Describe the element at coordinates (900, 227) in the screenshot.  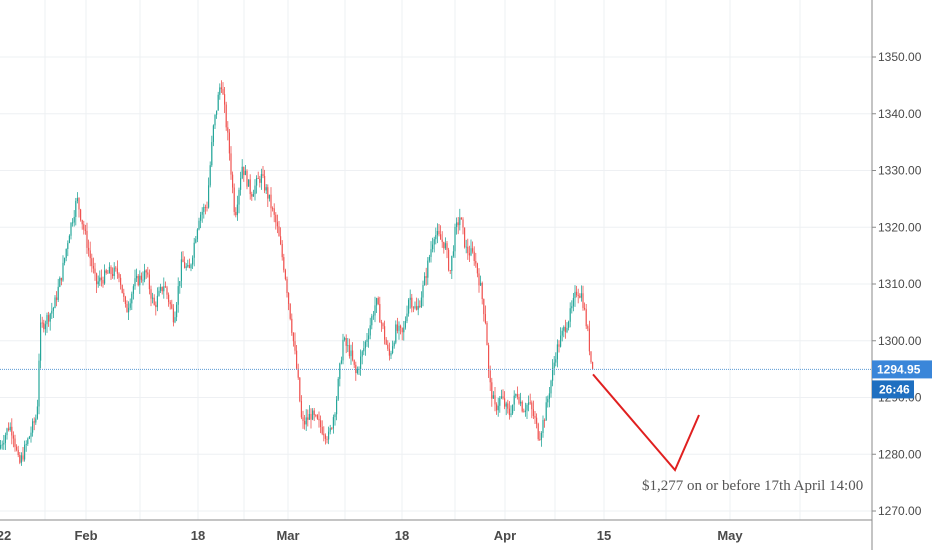
I see `price-axis-label: 1320.00` at that location.